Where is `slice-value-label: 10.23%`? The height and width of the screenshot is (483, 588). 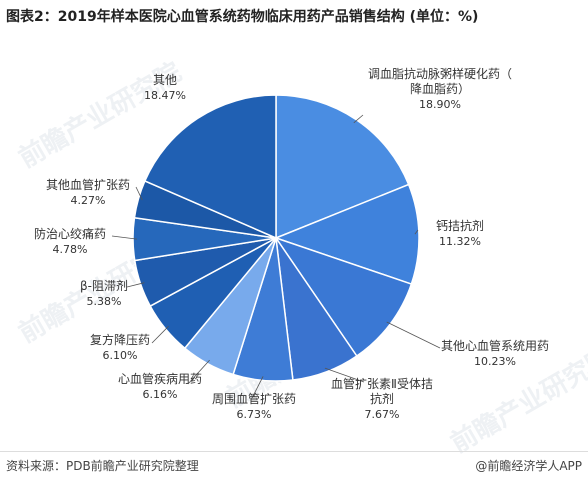 slice-value-label: 10.23% is located at coordinates (495, 361).